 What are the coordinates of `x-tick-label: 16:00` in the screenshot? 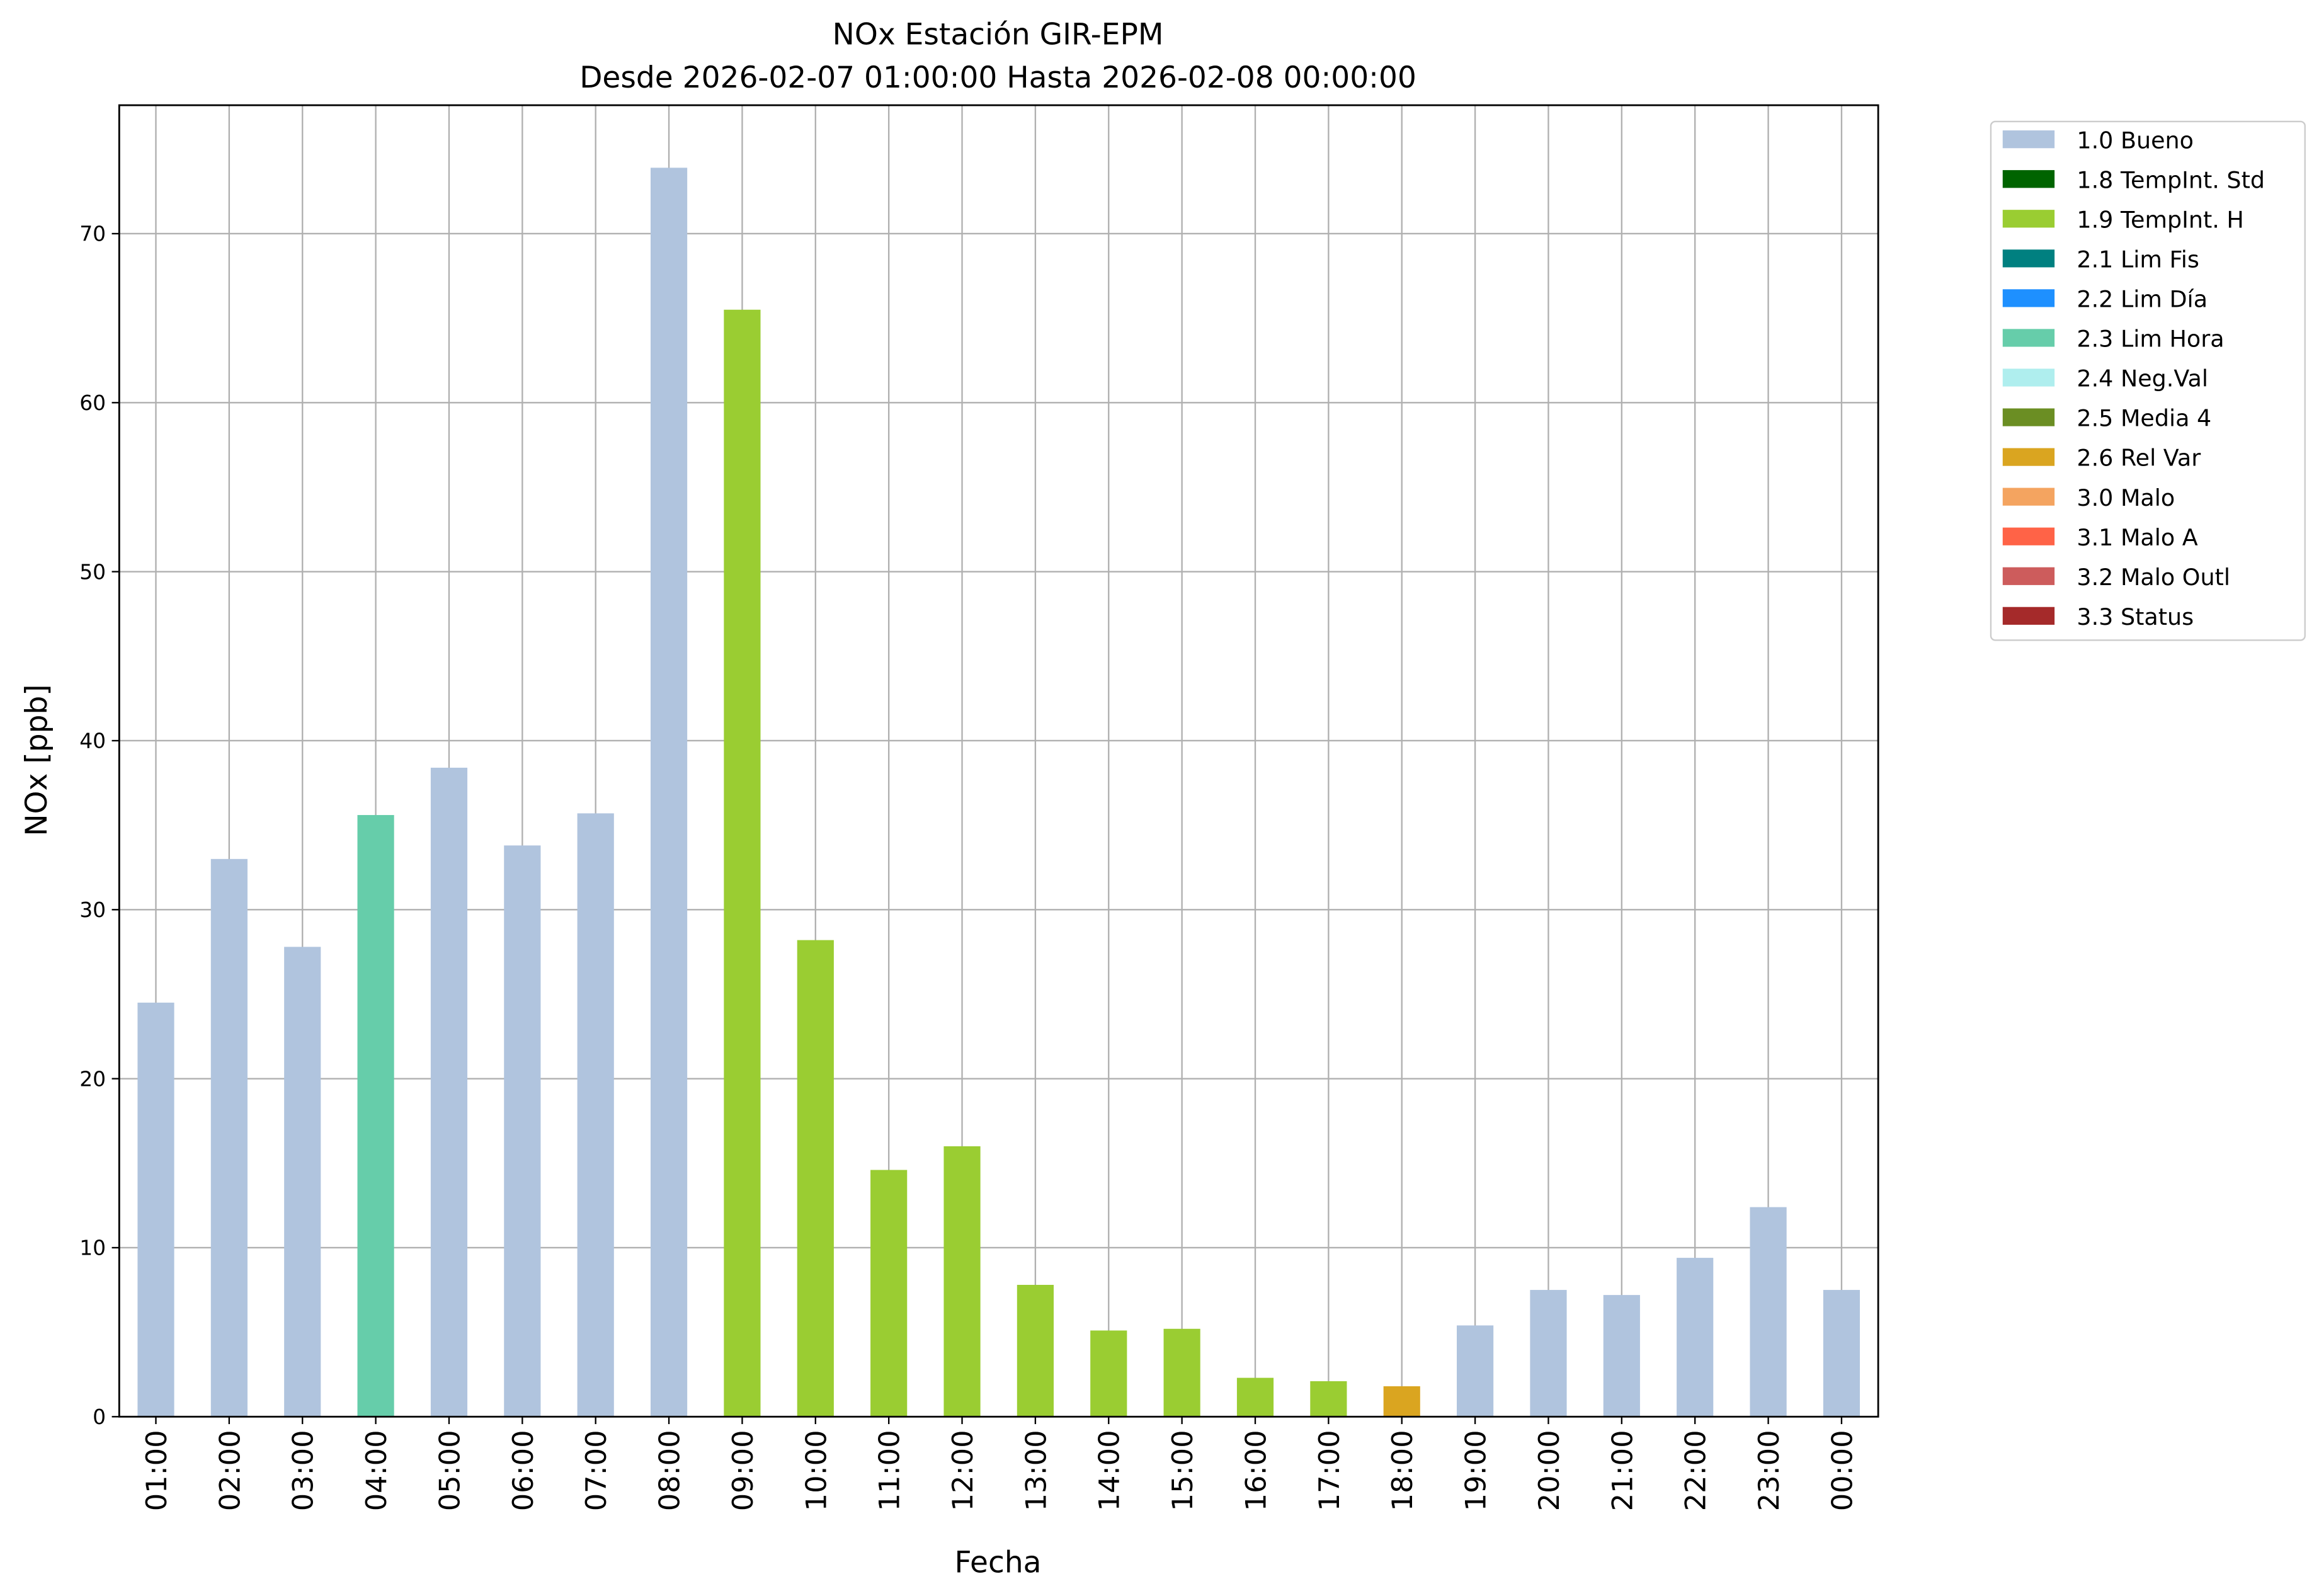 It's located at (1255, 1470).